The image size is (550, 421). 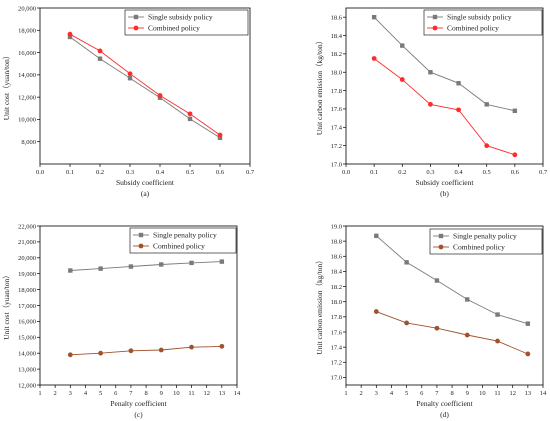 I want to click on y-tick-label: 18.8, so click(x=336, y=241).